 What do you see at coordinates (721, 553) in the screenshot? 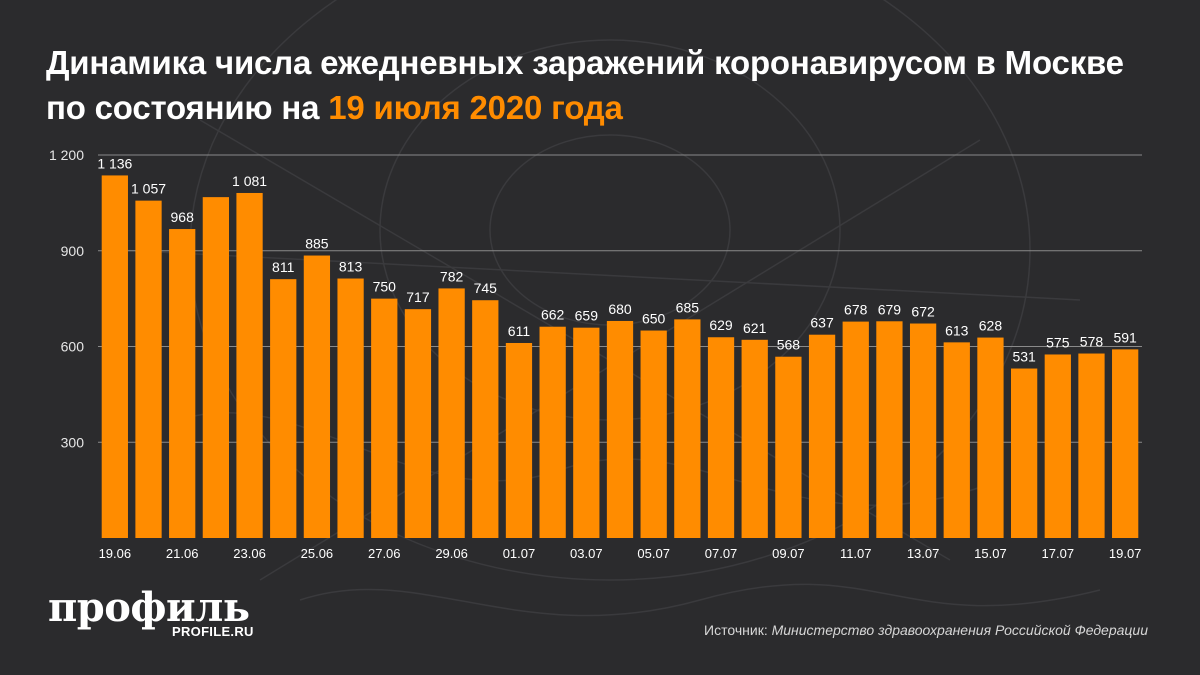
I see `x-tick-label: 07.07` at bounding box center [721, 553].